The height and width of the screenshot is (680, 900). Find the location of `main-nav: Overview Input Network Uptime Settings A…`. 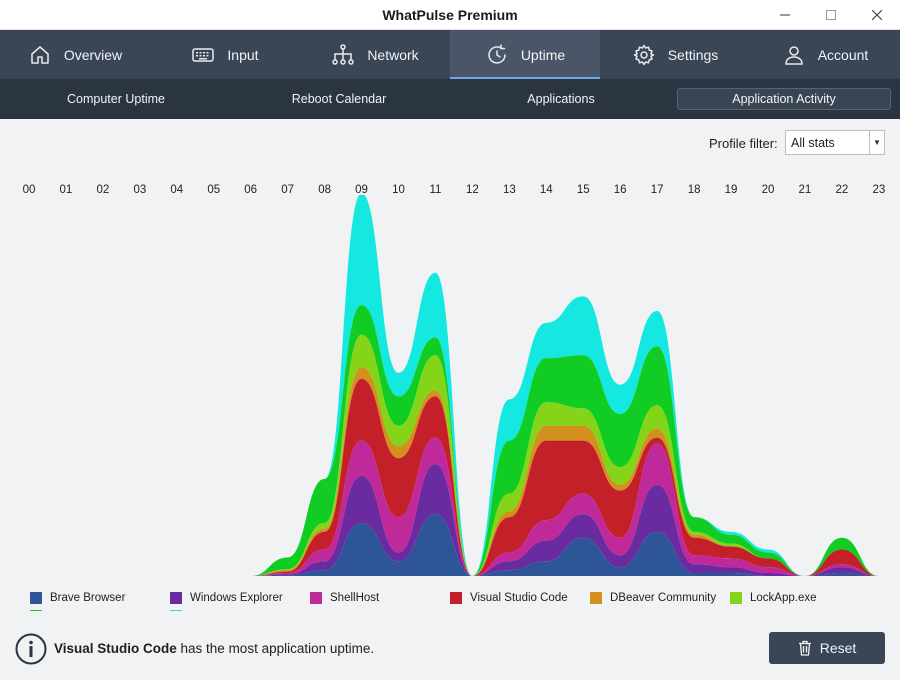

main-nav: Overview Input Network Uptime Settings A… is located at coordinates (450, 54).